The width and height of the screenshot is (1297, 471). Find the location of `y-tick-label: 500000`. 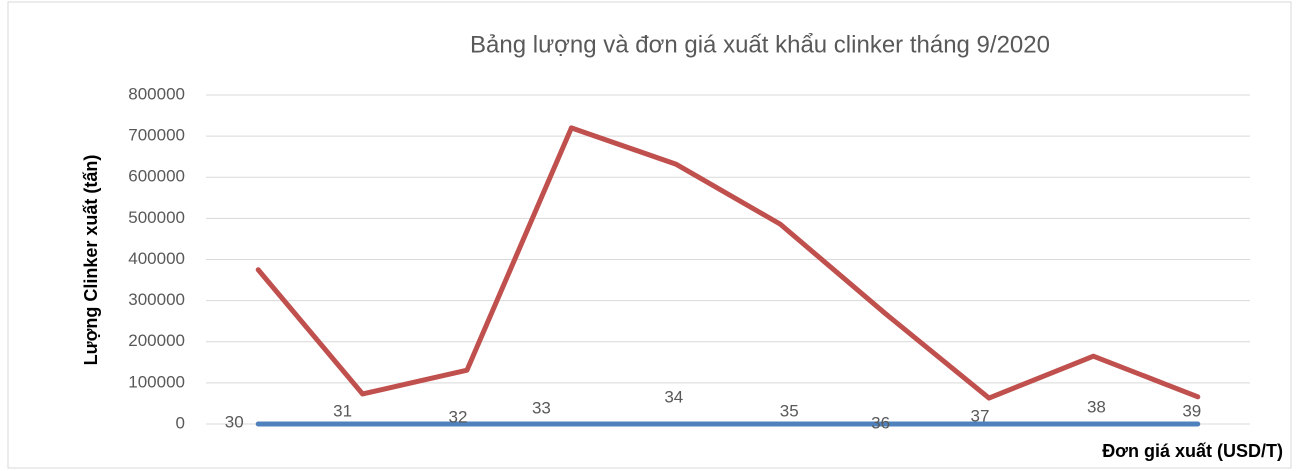

y-tick-label: 500000 is located at coordinates (156, 217).